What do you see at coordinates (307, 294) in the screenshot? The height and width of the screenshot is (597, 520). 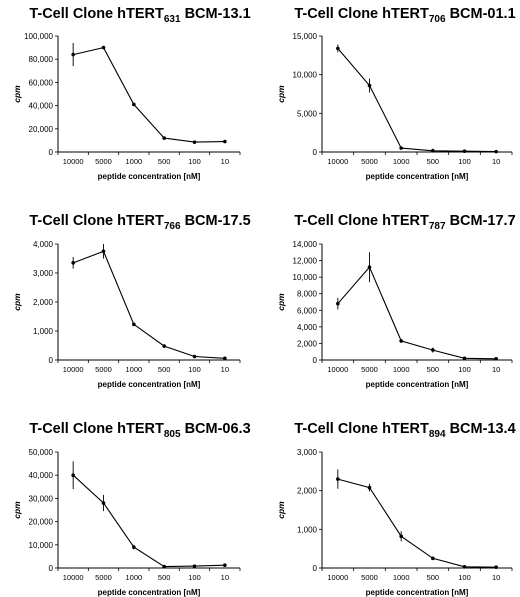 I see `y-tick-label: 8,000` at bounding box center [307, 294].